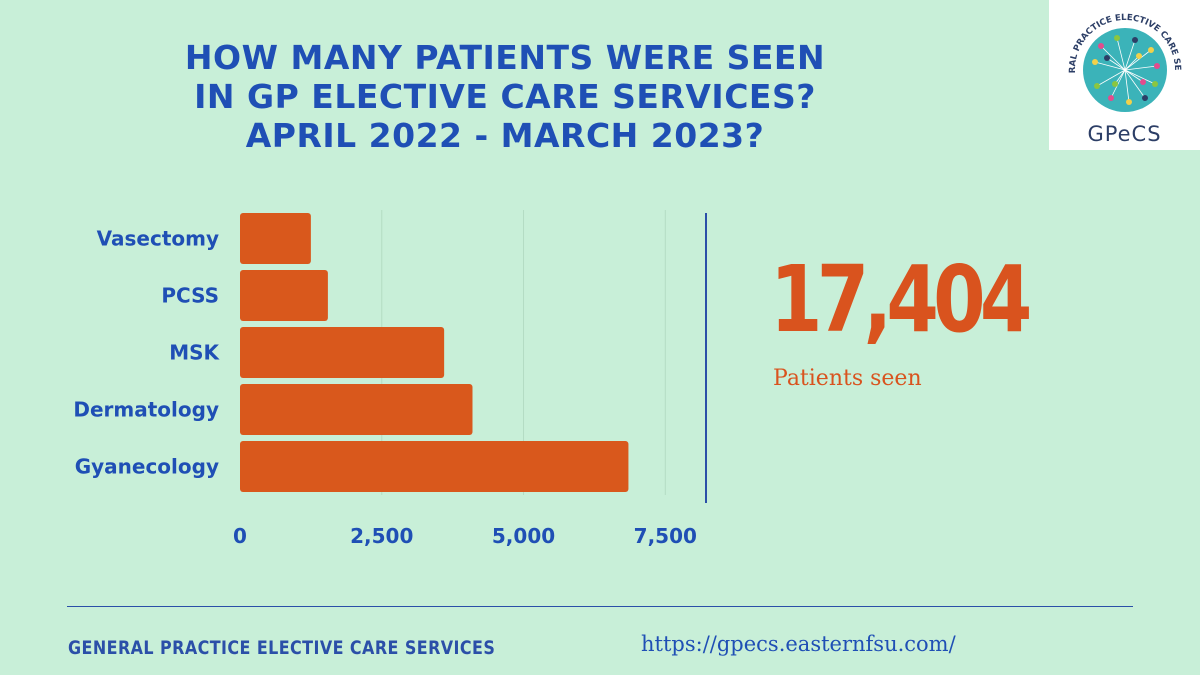  I want to click on total-patients-value: 17,404, so click(901, 299).